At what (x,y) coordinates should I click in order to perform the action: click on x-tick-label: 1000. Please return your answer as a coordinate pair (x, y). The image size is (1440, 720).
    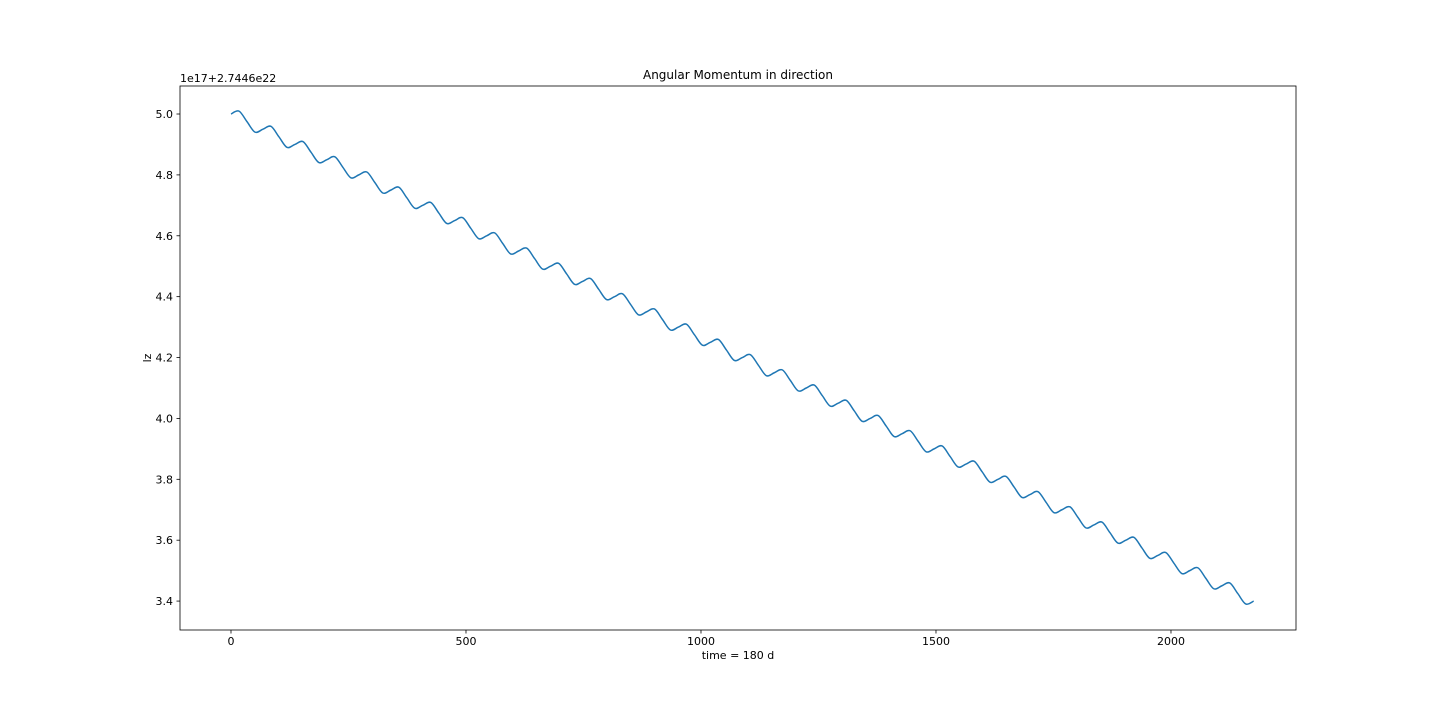
    Looking at the image, I should click on (701, 641).